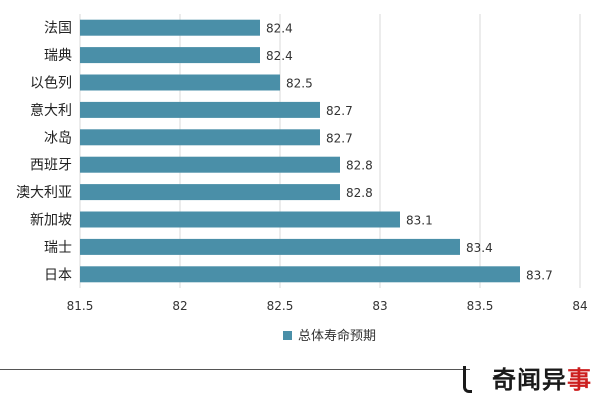 This screenshot has width=600, height=400. Describe the element at coordinates (80, 306) in the screenshot. I see `x-tick-label: 81.5` at that location.